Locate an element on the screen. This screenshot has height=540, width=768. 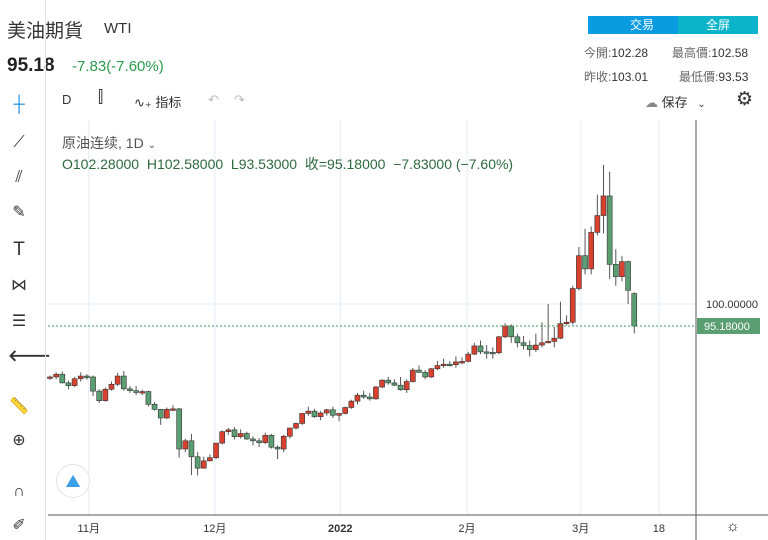
toolbar-divider is located at coordinates (45, 270).